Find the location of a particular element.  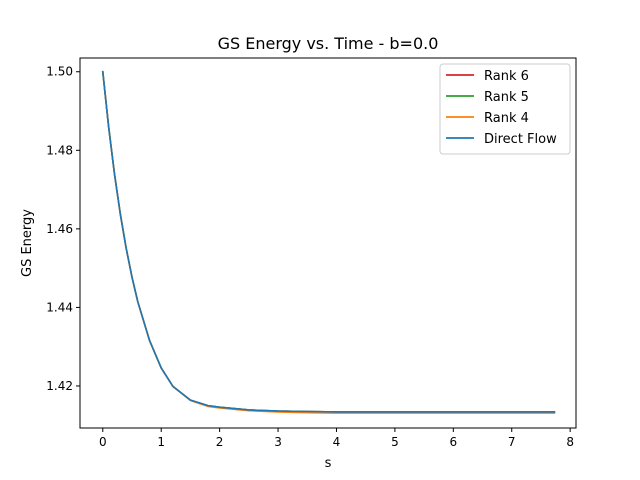

legend-box is located at coordinates (505, 109).